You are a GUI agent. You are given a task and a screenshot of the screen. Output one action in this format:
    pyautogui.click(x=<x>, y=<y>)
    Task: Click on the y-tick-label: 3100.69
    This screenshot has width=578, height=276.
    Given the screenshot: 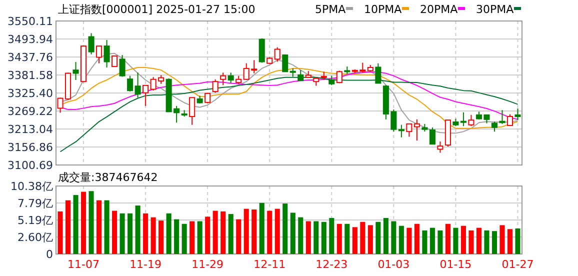 What is the action you would take?
    pyautogui.click(x=30, y=165)
    